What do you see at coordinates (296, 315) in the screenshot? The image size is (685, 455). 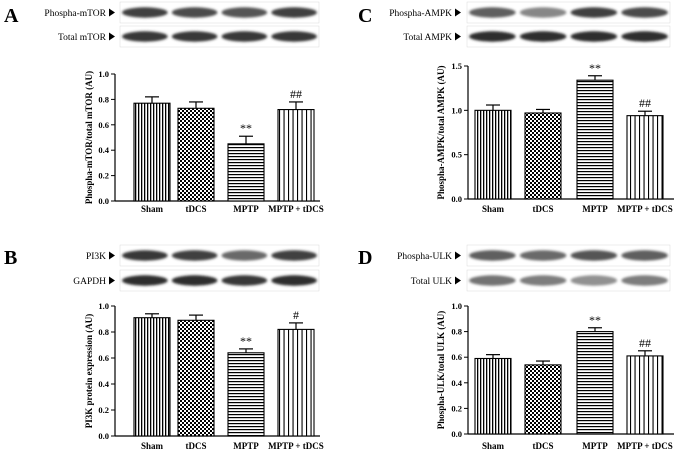 I see `significance-label: #` at bounding box center [296, 315].